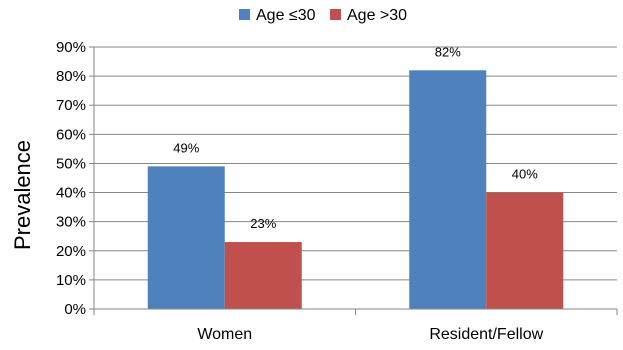  I want to click on data-label: 49%, so click(186, 147).